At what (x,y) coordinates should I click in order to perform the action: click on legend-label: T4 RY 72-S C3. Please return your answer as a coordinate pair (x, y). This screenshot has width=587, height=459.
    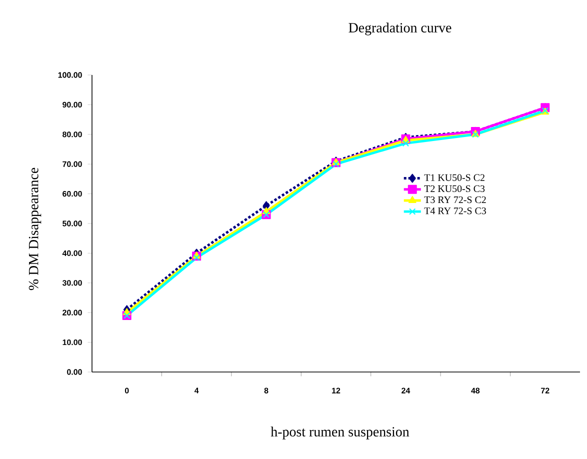
    Looking at the image, I should click on (455, 211).